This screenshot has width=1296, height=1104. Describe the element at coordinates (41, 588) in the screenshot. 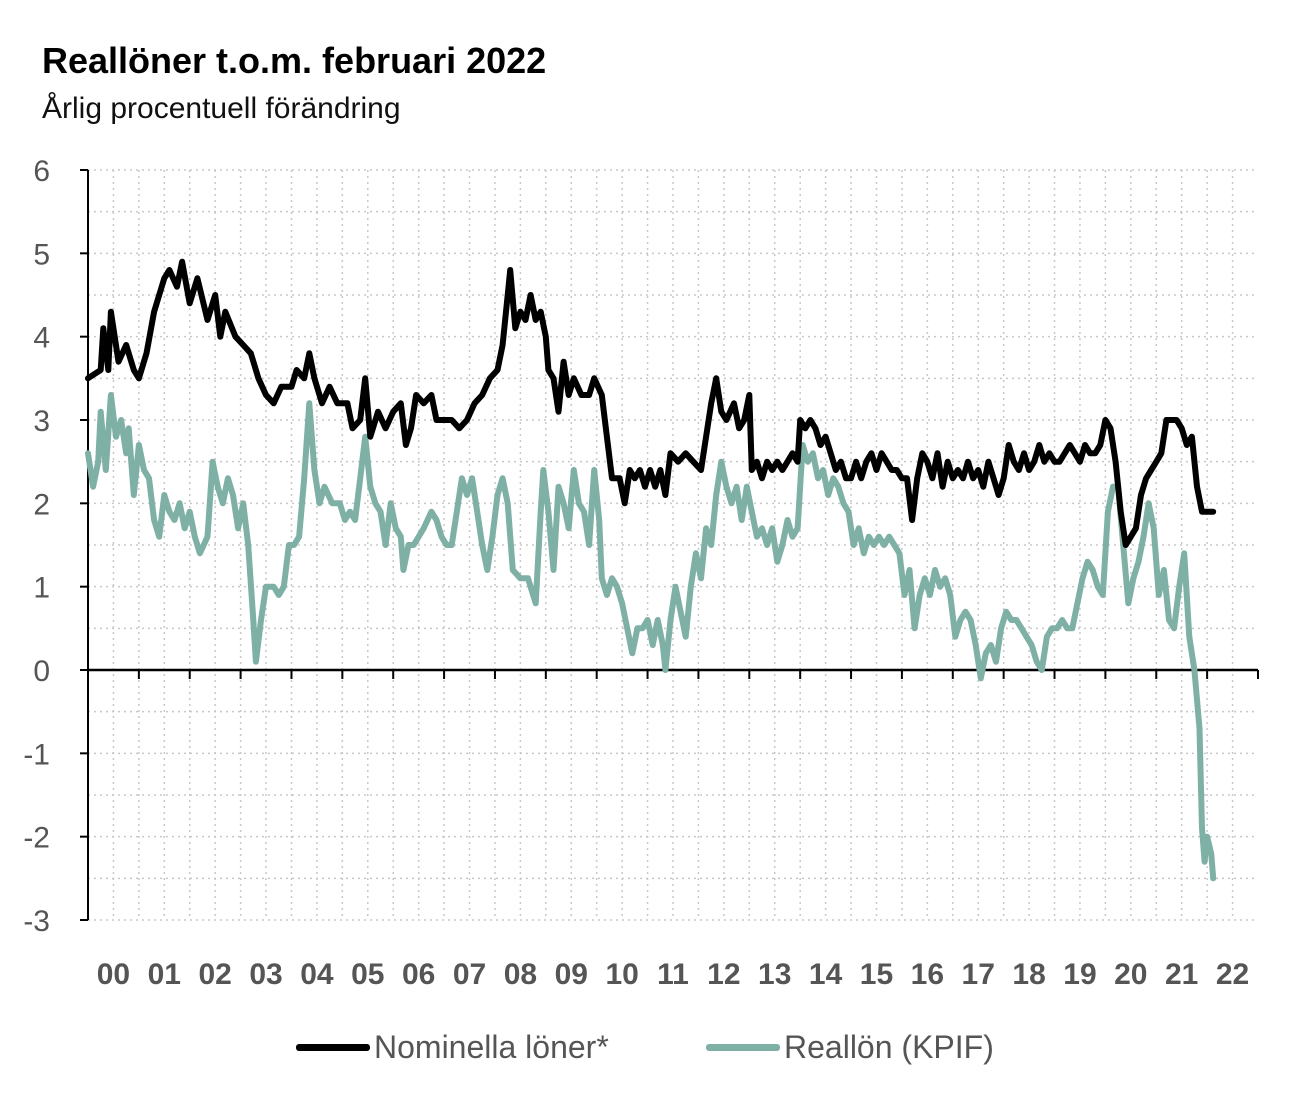

I see `y-tick-label: 1` at that location.